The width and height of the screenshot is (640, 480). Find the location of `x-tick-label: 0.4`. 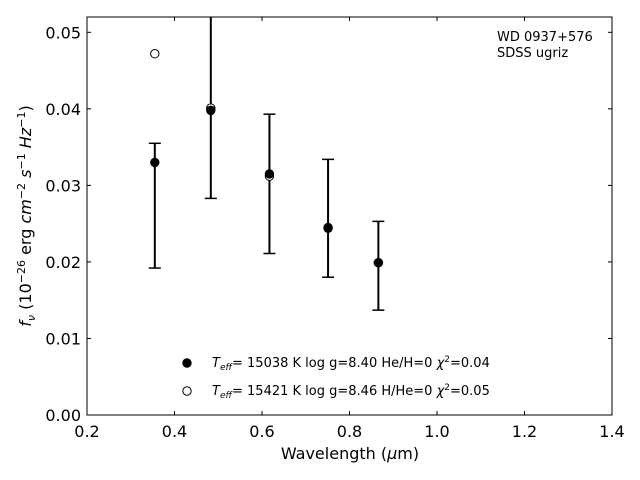

x-tick-label: 0.4 is located at coordinates (174, 431).